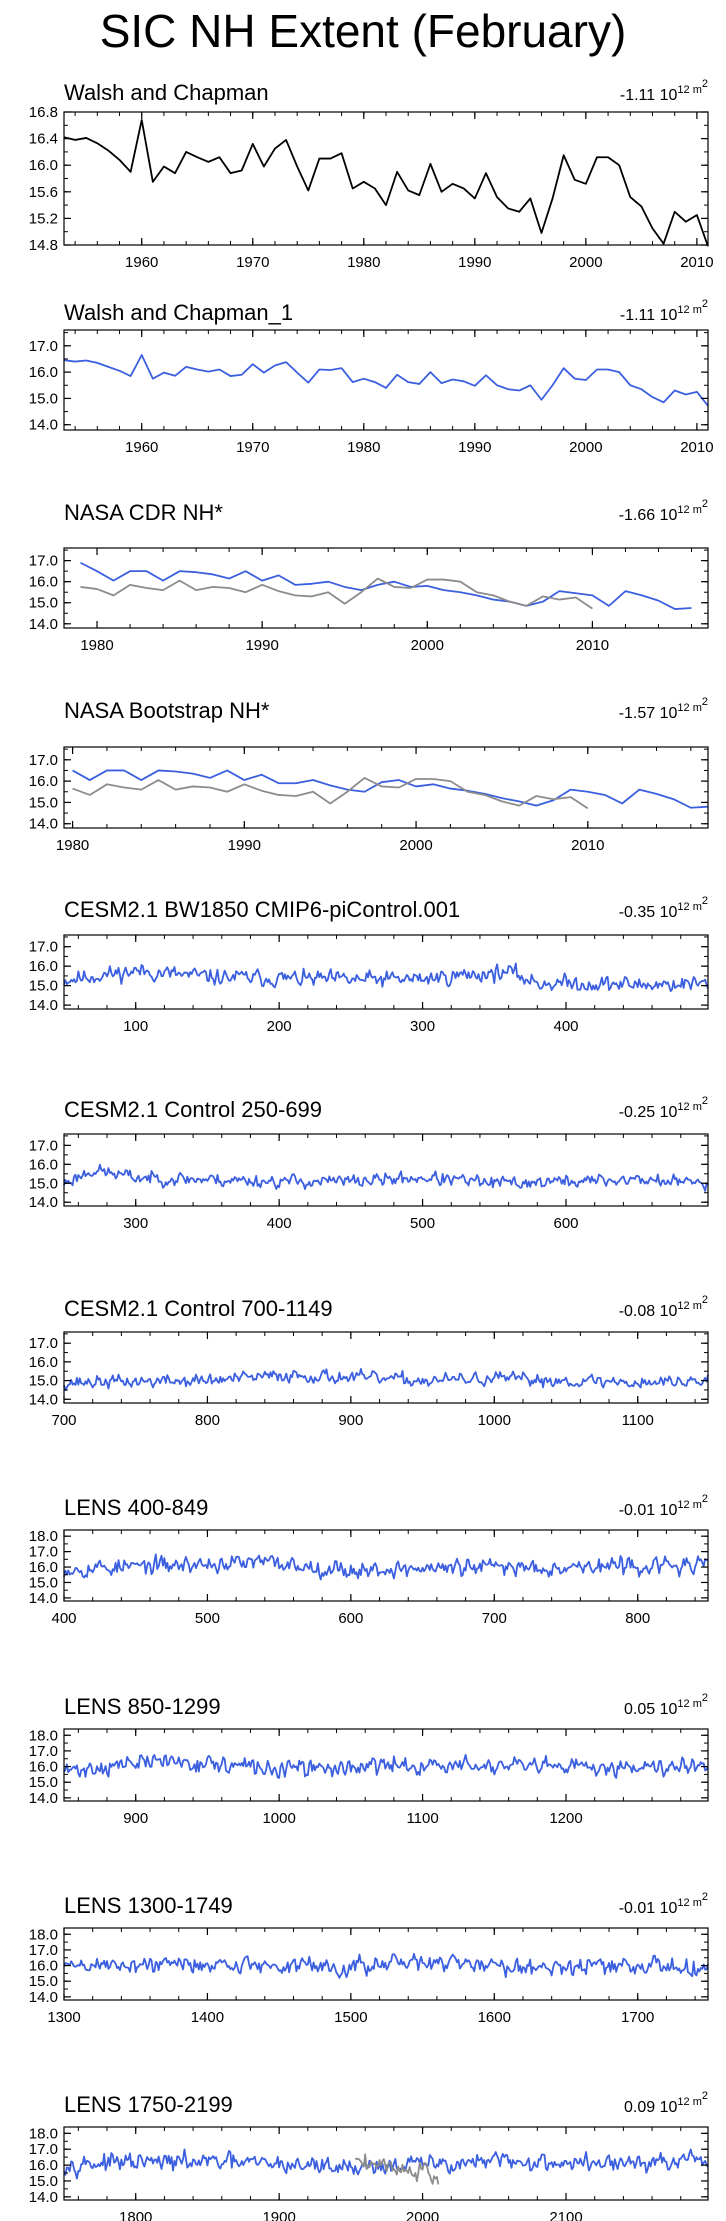 This screenshot has height=2221, width=726. What do you see at coordinates (136, 1507) in the screenshot?
I see `chart-title: LENS 400-849` at bounding box center [136, 1507].